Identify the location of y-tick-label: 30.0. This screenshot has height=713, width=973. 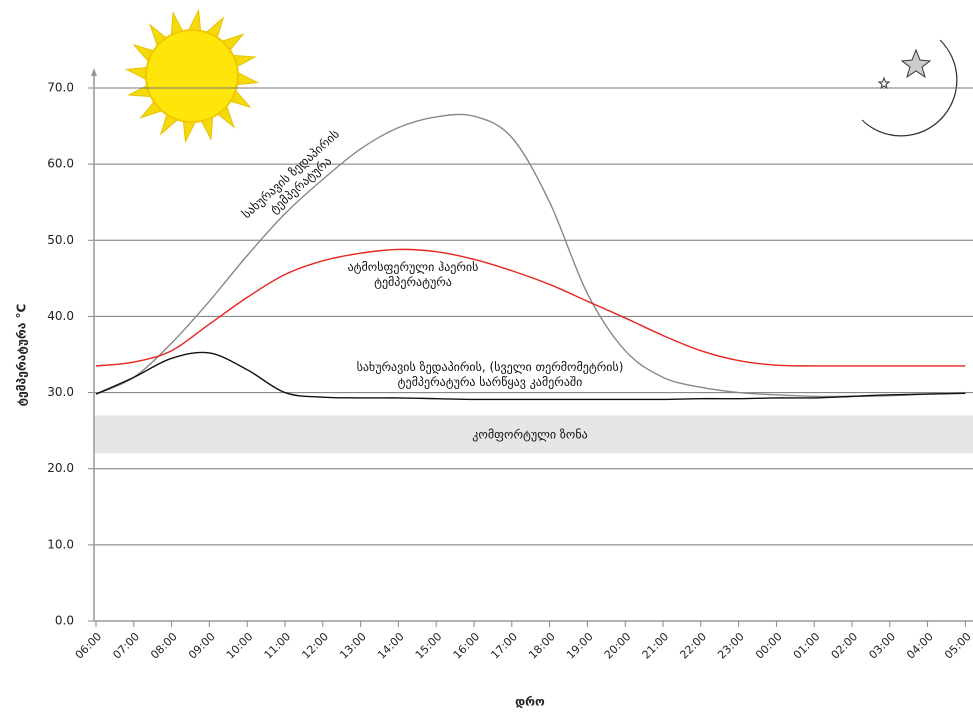
(60, 392).